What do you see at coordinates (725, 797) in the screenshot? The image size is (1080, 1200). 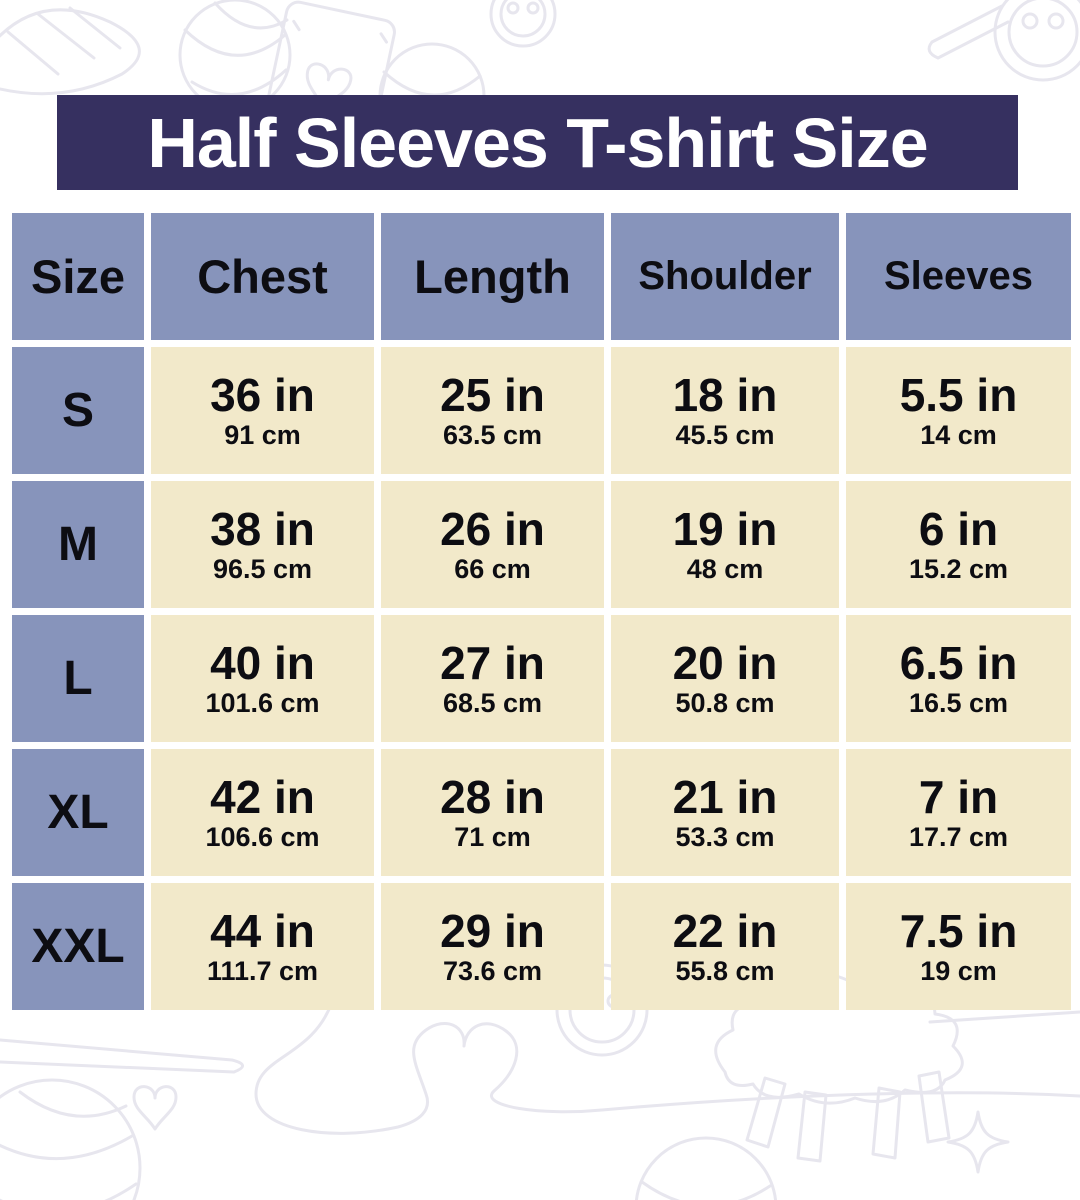 I see `inches-value: 21 in` at bounding box center [725, 797].